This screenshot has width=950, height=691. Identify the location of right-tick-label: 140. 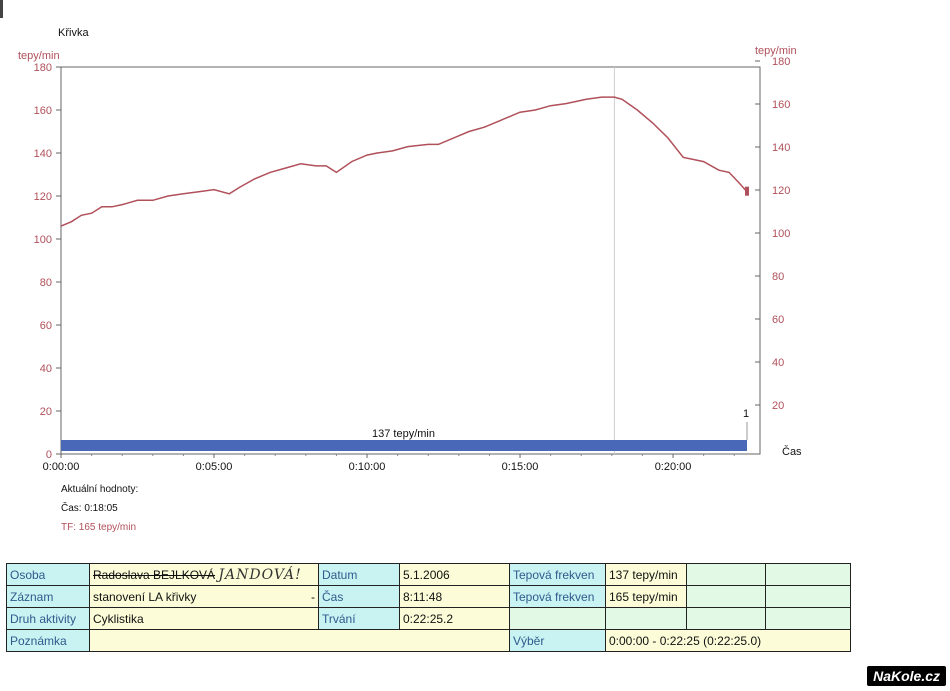
(781, 148).